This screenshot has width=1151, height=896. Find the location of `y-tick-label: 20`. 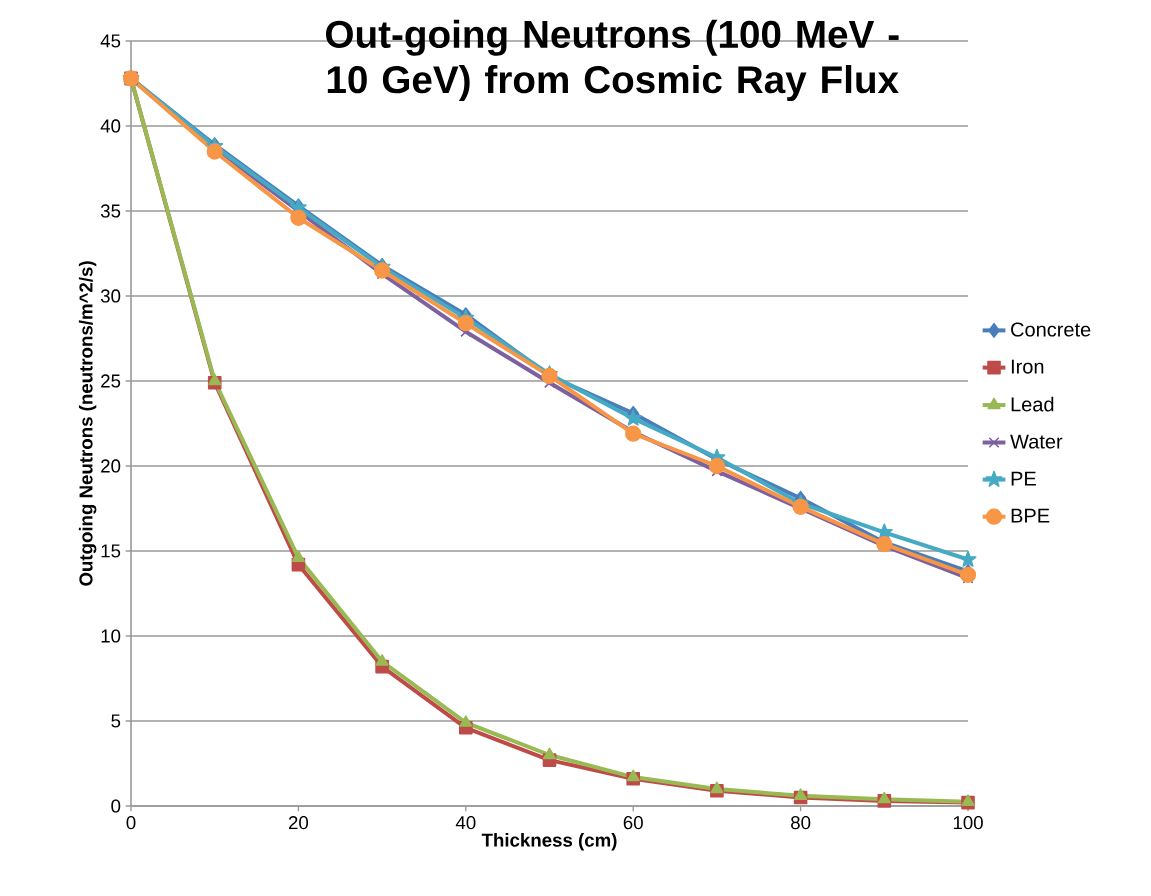

y-tick-label: 20 is located at coordinates (111, 466).